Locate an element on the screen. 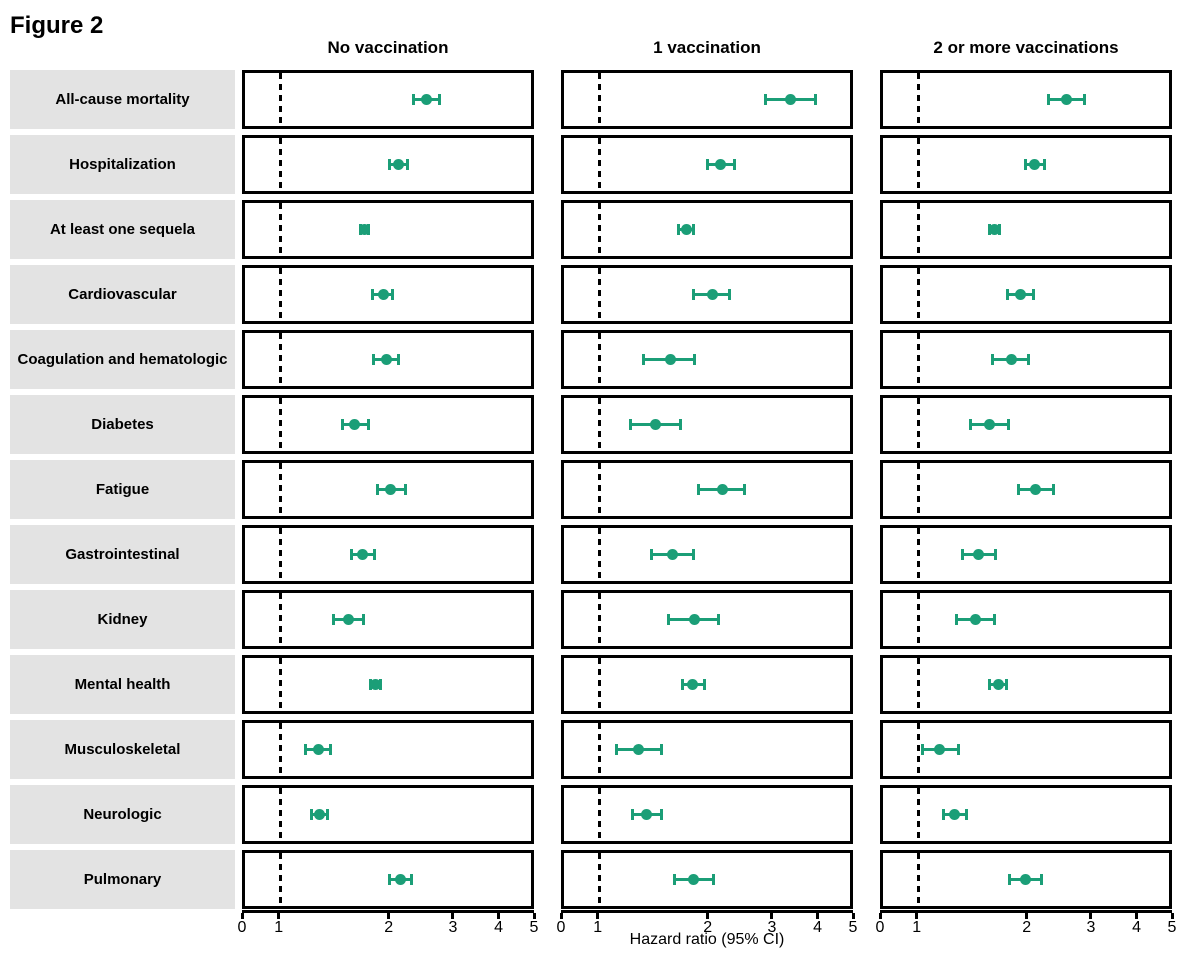  row-label-diabetes: Diabetes is located at coordinates (122, 424).